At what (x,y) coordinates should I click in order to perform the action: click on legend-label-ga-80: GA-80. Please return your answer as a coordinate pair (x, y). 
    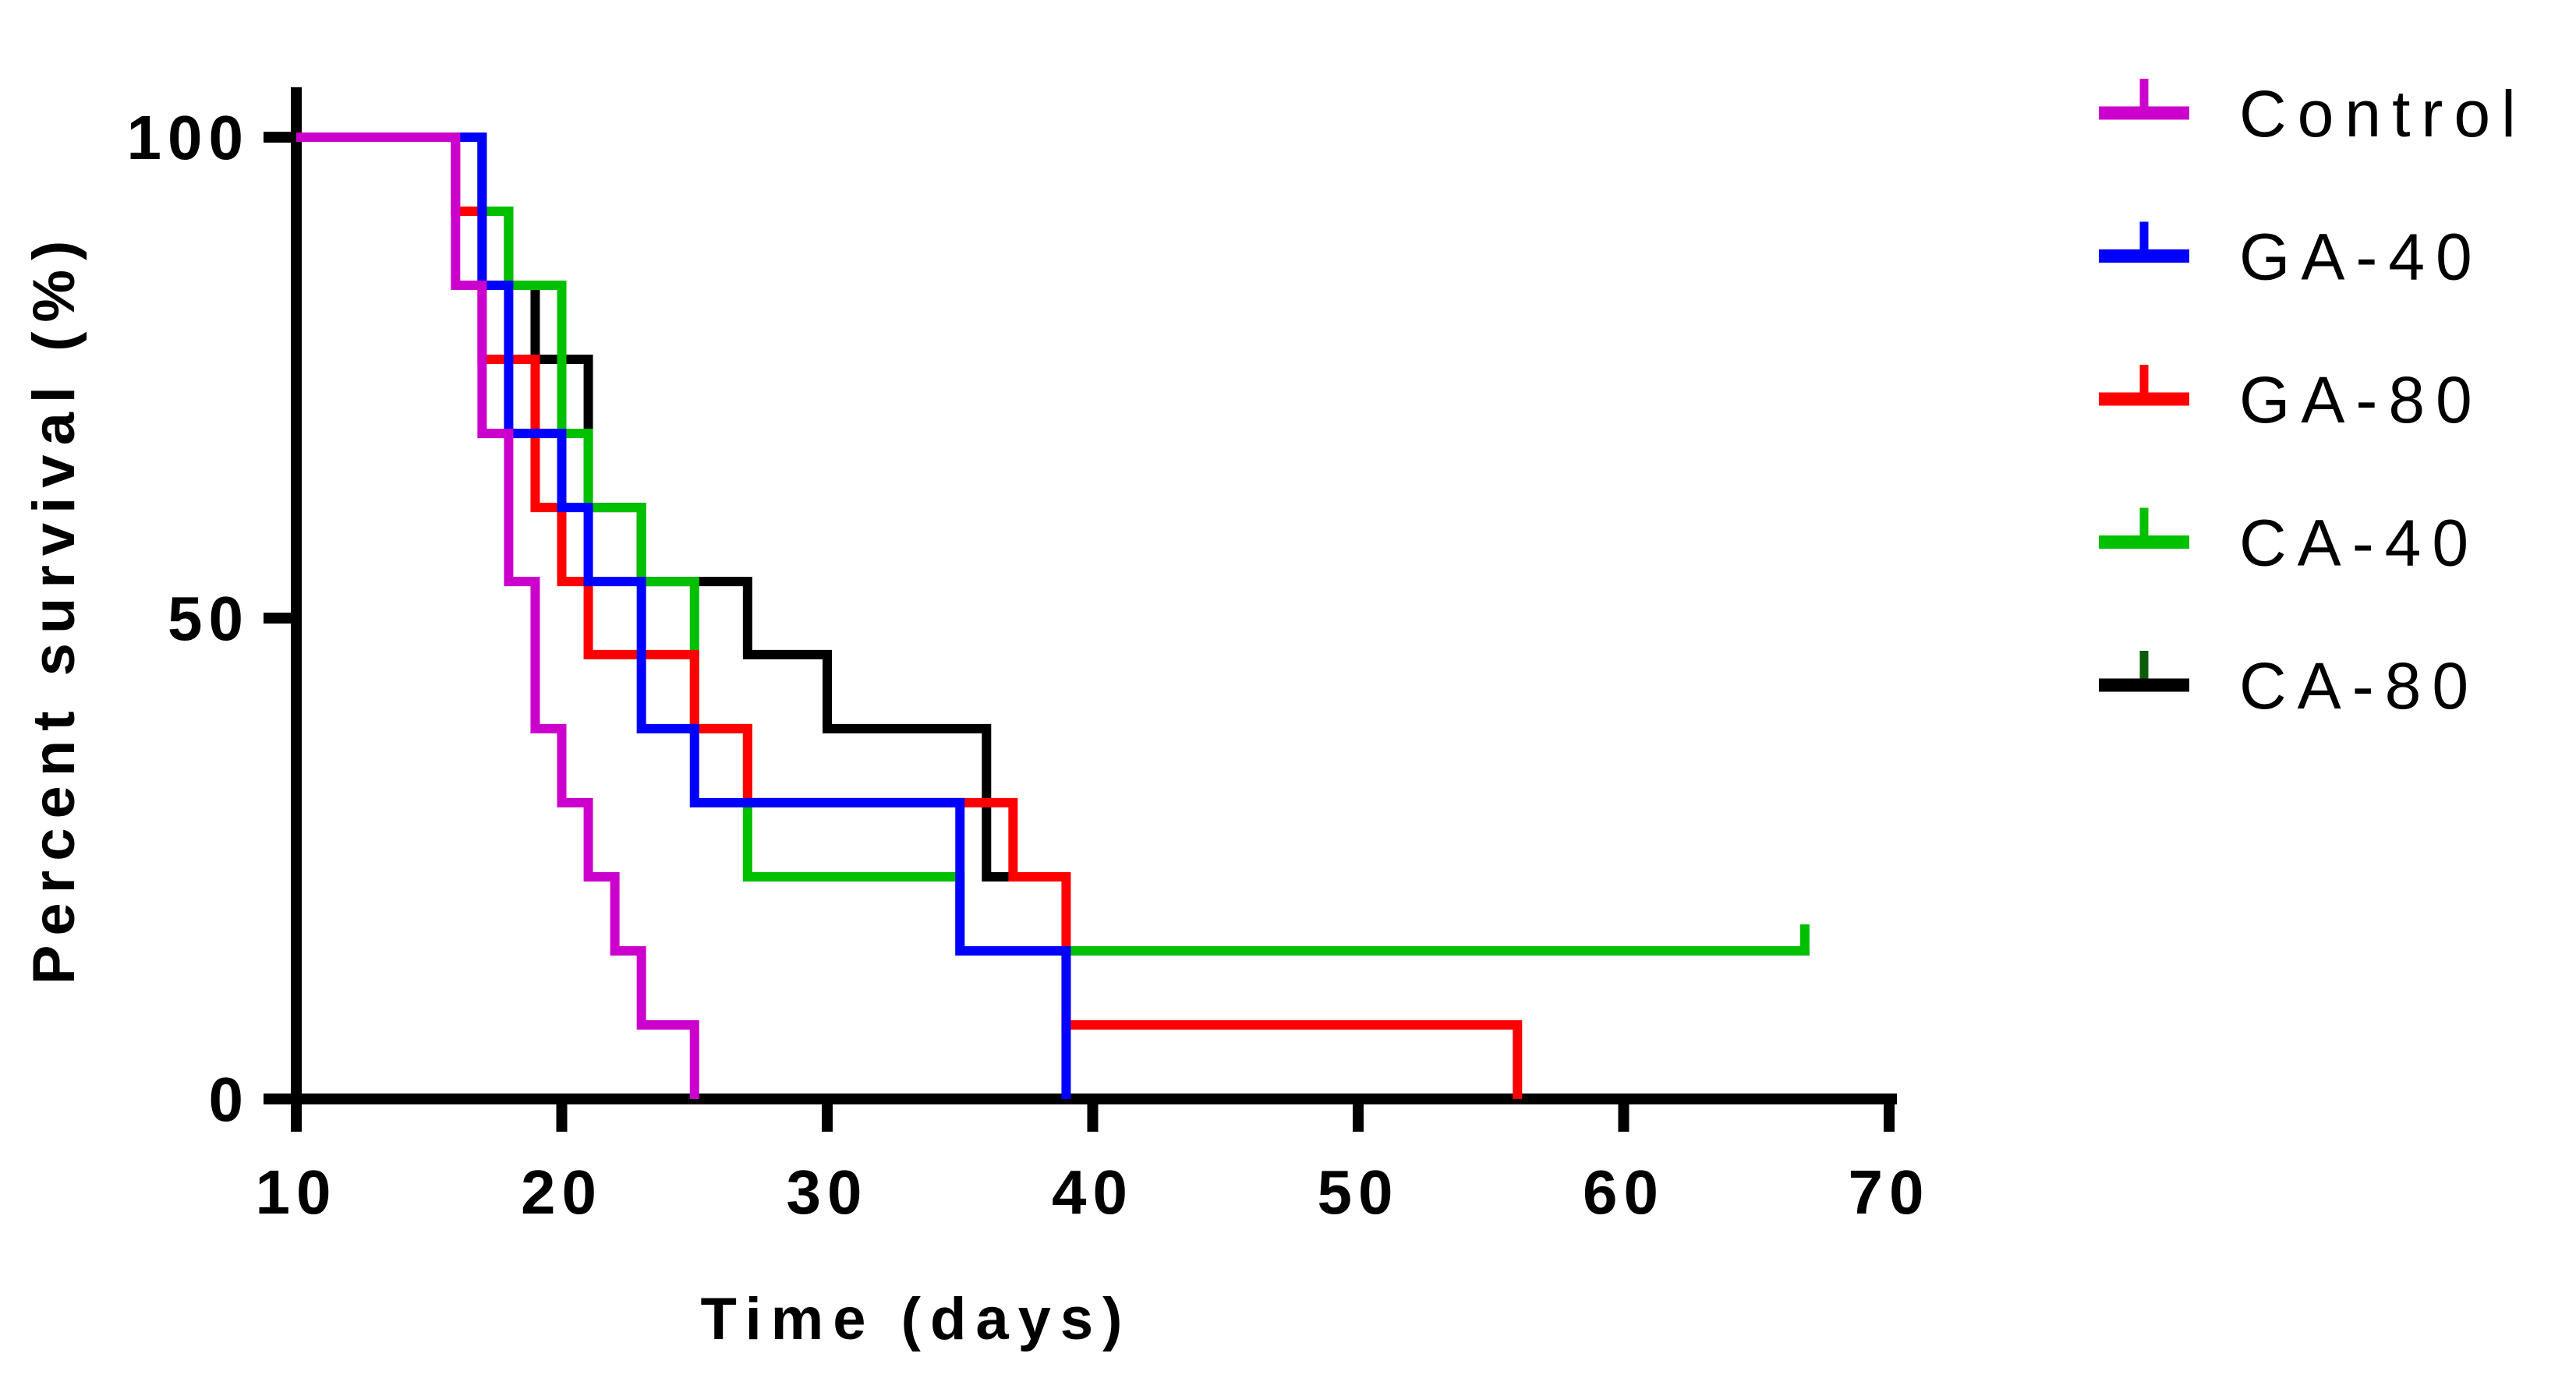
    Looking at the image, I should click on (2361, 399).